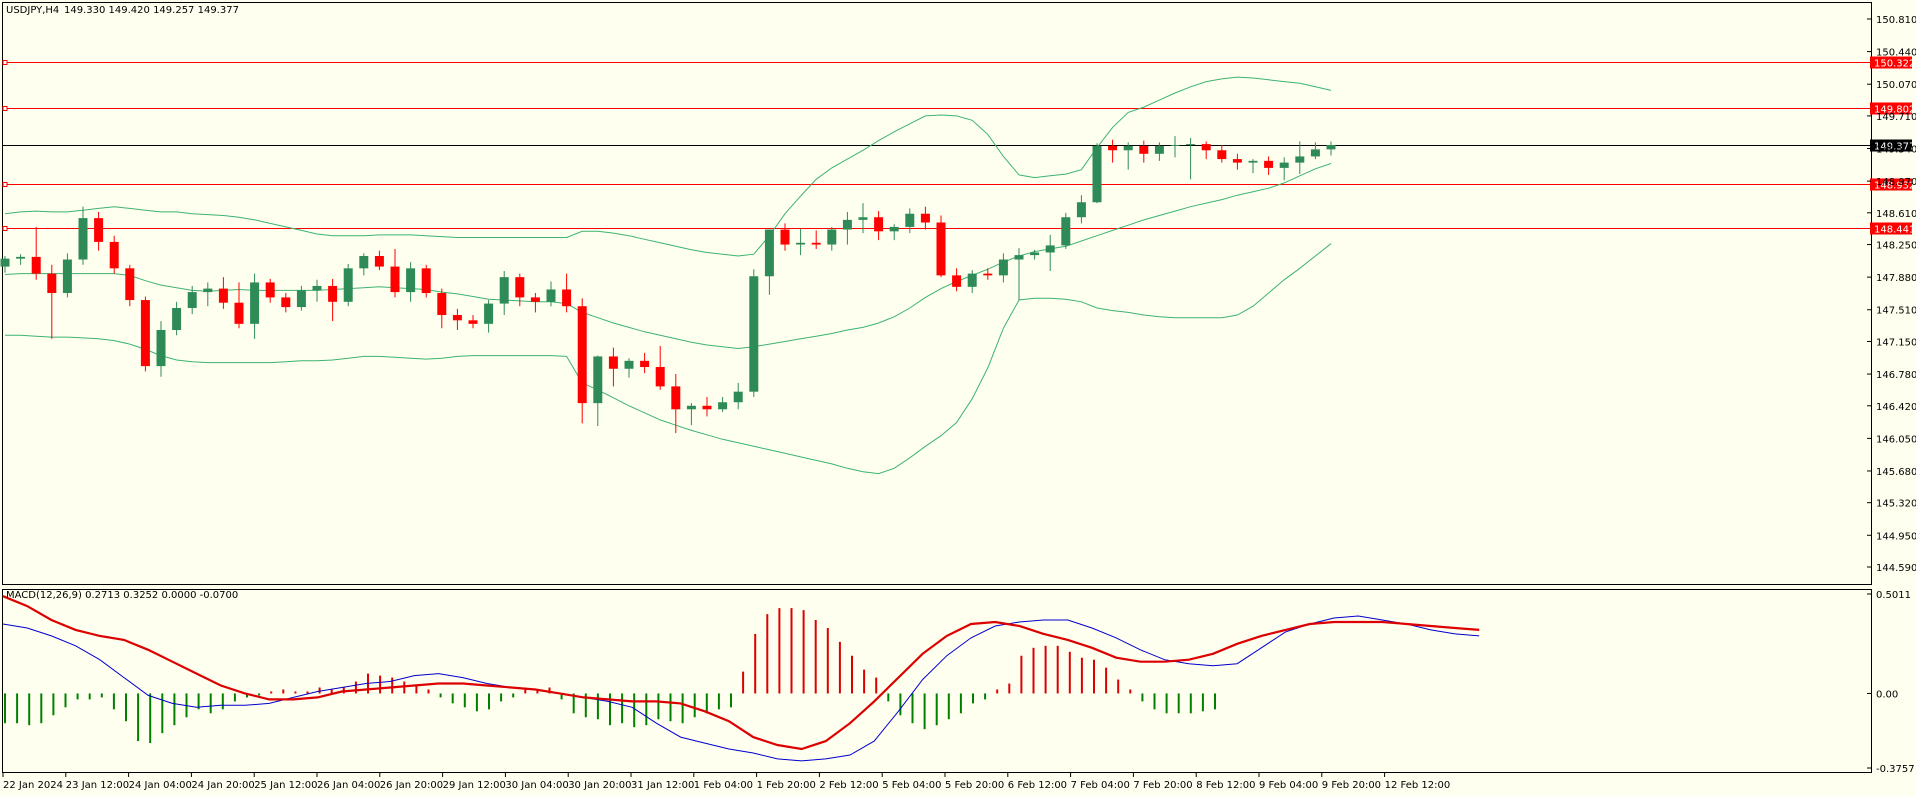 This screenshot has height=796, width=1916. What do you see at coordinates (285, 785) in the screenshot?
I see `time-tick-label: 25 Jan 12:00` at bounding box center [285, 785].